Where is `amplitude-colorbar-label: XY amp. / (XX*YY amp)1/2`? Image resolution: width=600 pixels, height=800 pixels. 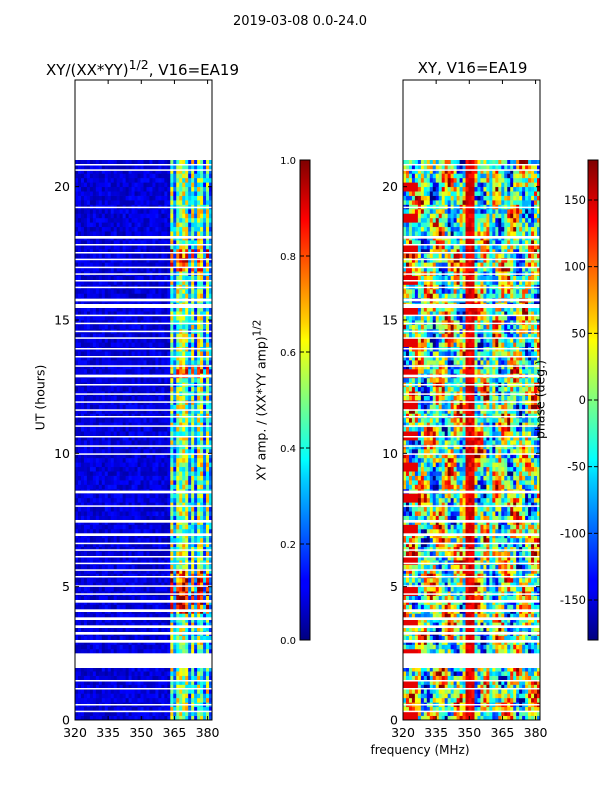 amplitude-colorbar-label: XY amp. / (XX*YY amp)1/2 is located at coordinates (260, 400).